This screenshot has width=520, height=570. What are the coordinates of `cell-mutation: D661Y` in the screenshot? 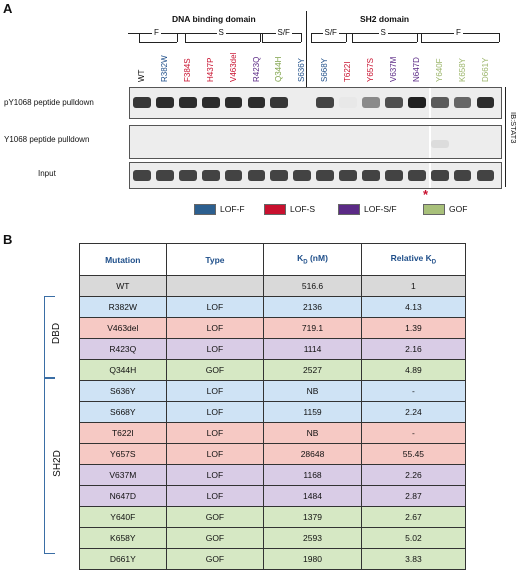 It's located at (123, 559).